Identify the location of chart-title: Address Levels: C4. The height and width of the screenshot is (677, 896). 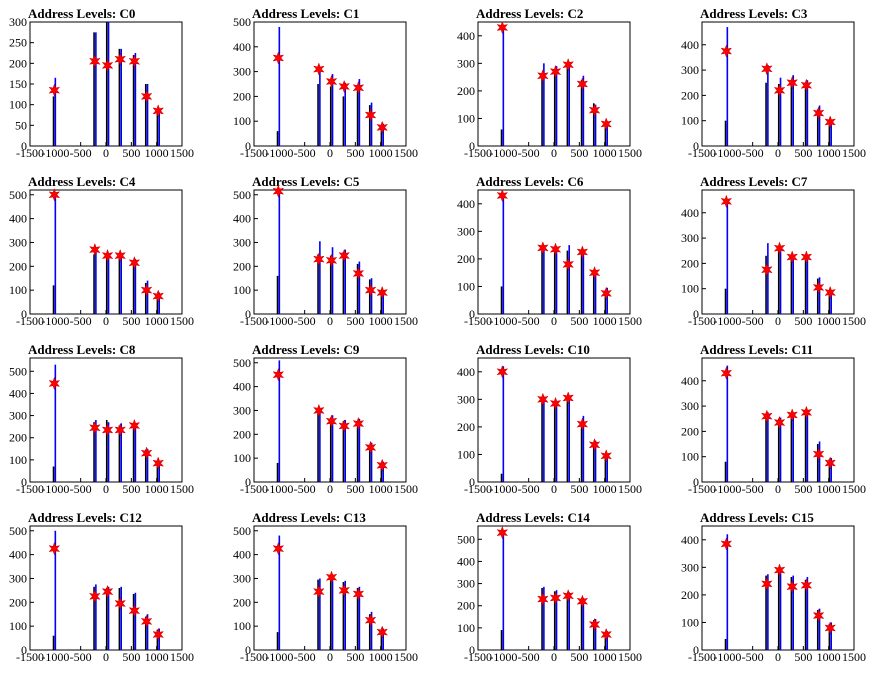
(82, 181).